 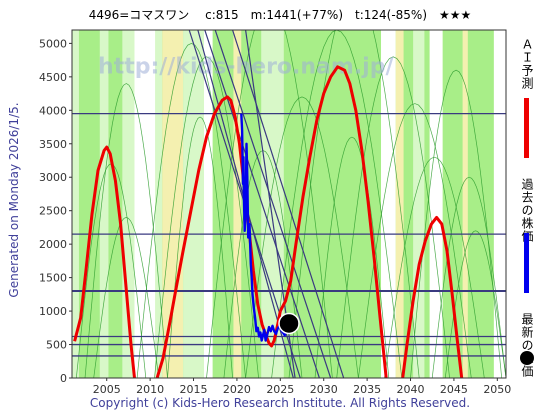 What do you see at coordinates (56, 345) in the screenshot?
I see `y-tick-label: 500` at bounding box center [56, 345].